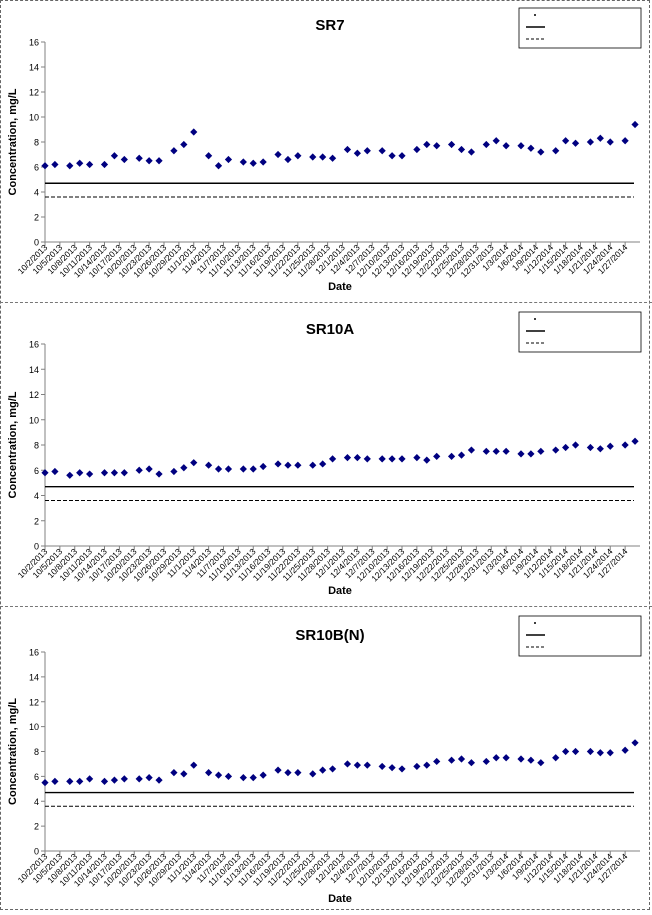 This screenshot has height=915, width=652. What do you see at coordinates (36, 547) in the screenshot?
I see `y-tick-label: 0` at bounding box center [36, 547].